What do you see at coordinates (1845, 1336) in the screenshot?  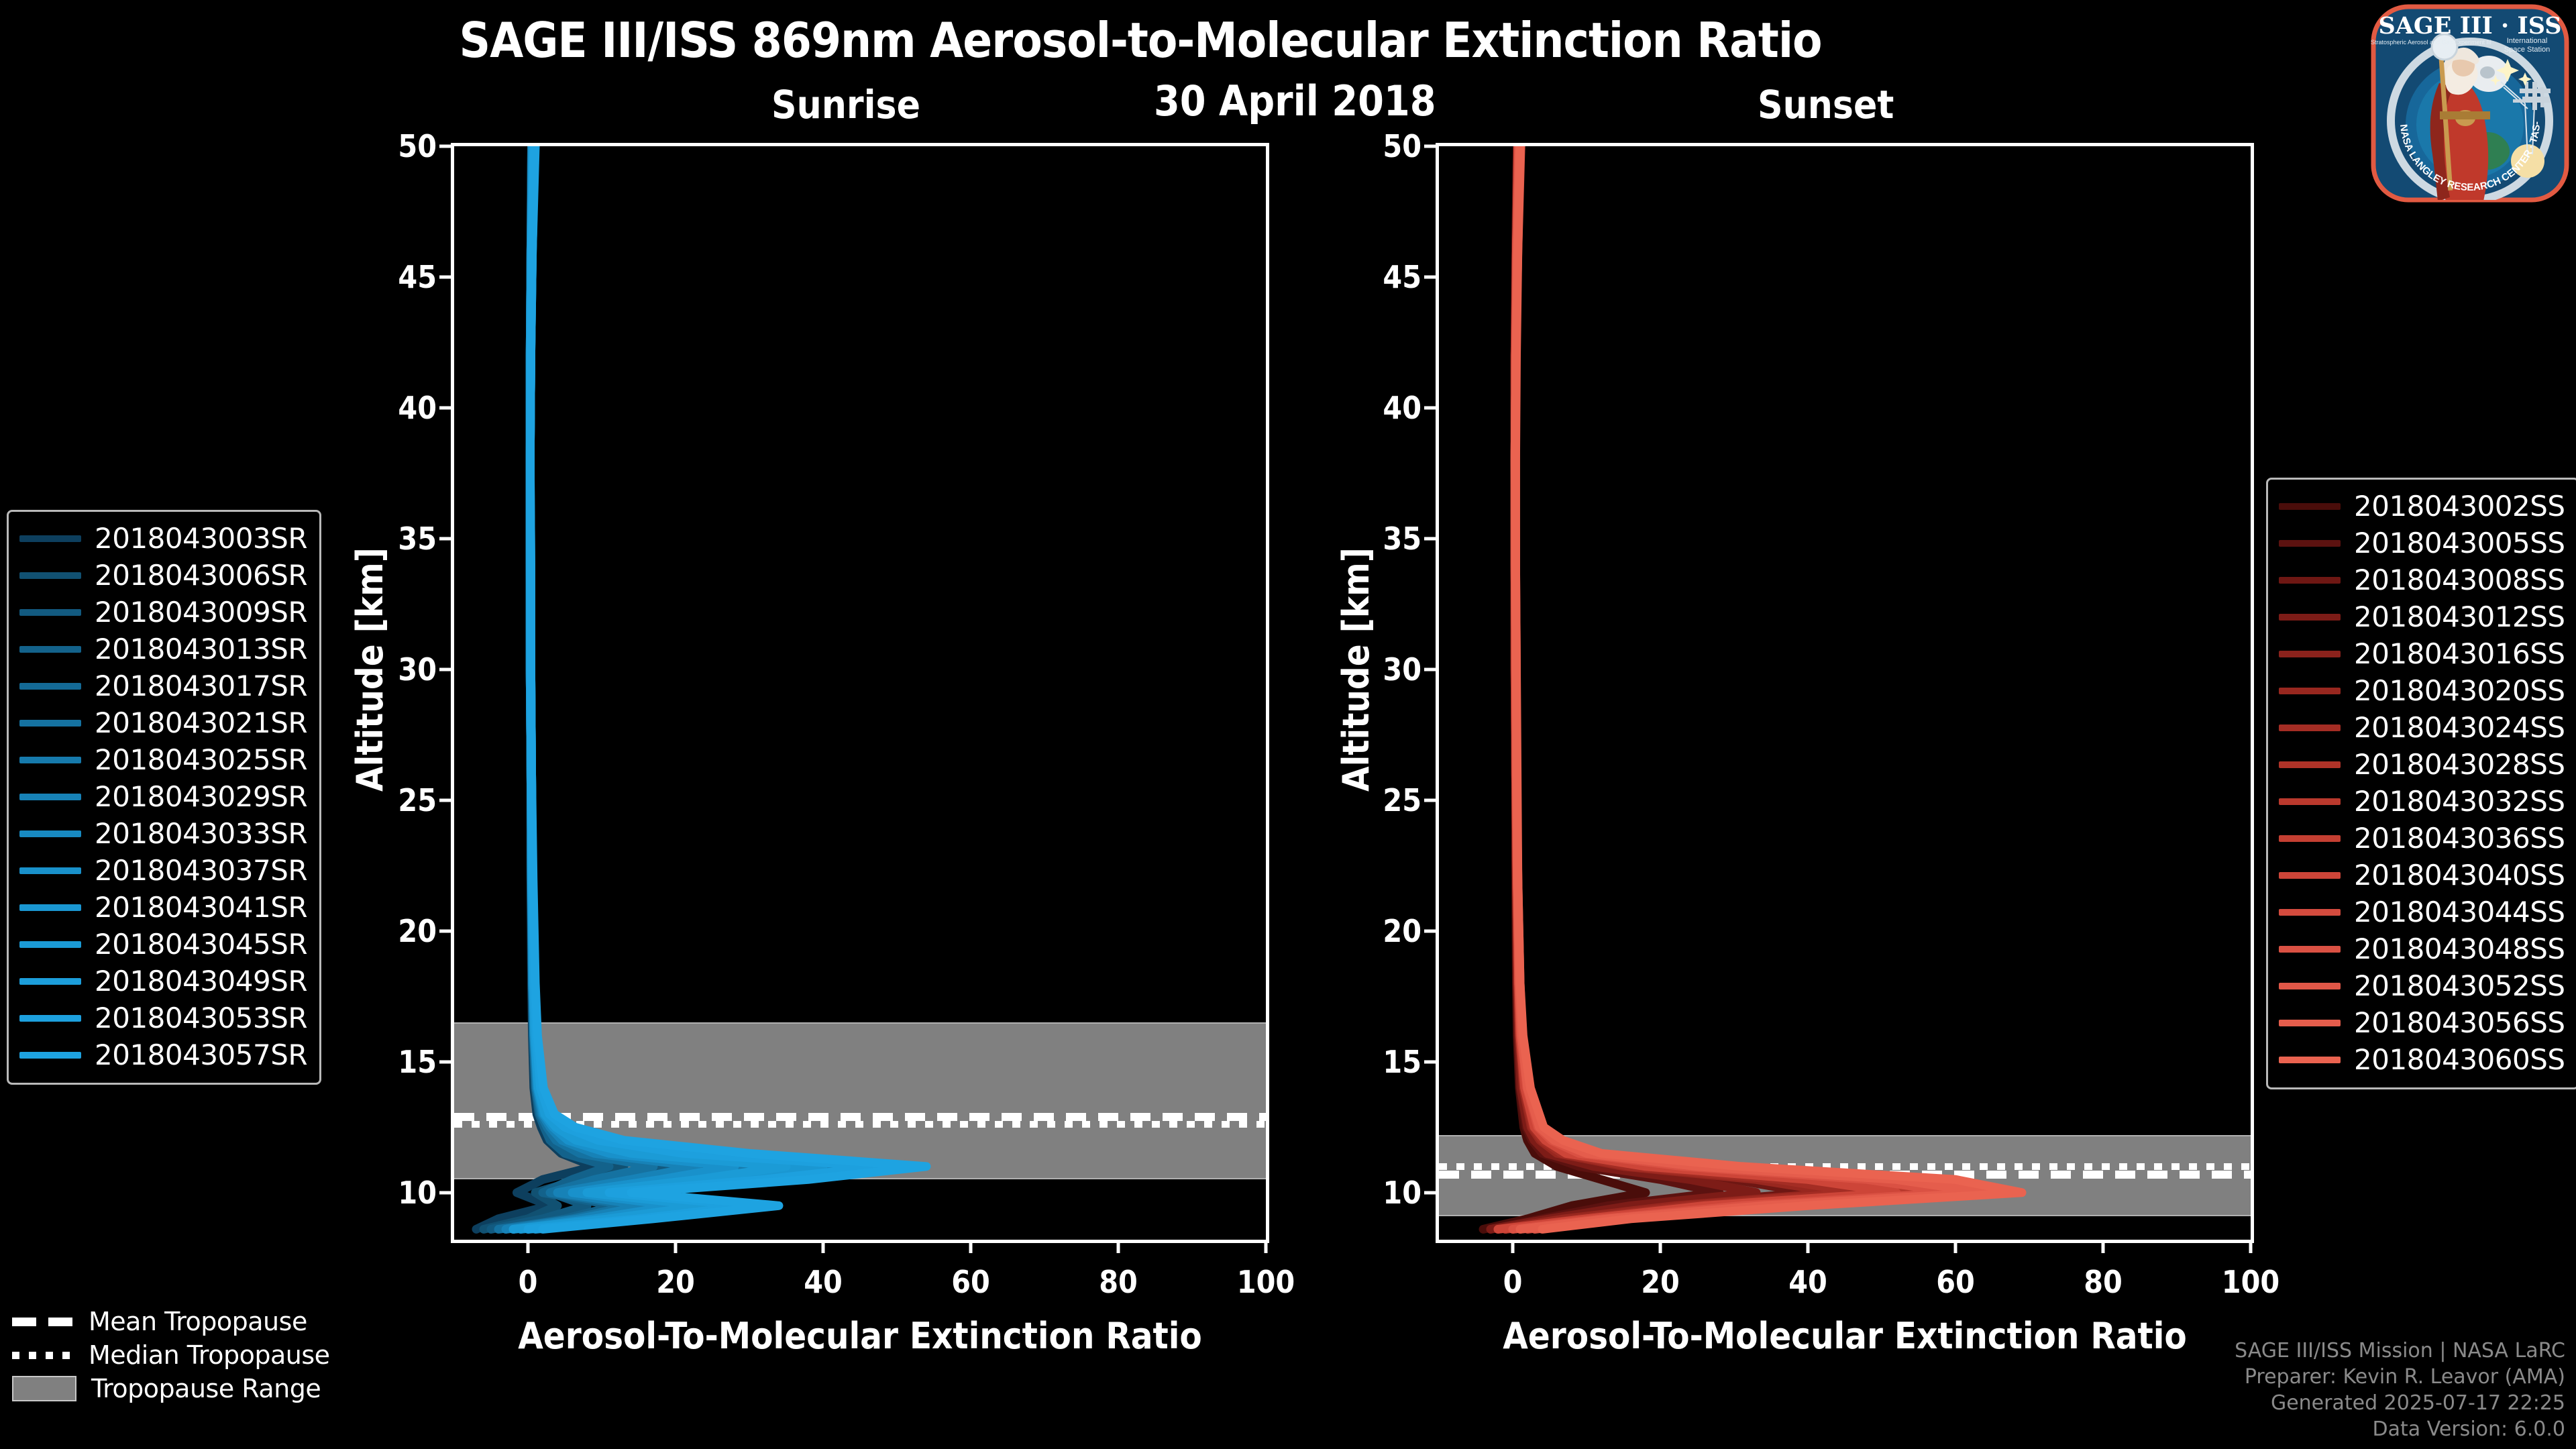 I see `sunset-x-axis-label: Aerosol-To-Molecular Extinction Ratio` at bounding box center [1845, 1336].